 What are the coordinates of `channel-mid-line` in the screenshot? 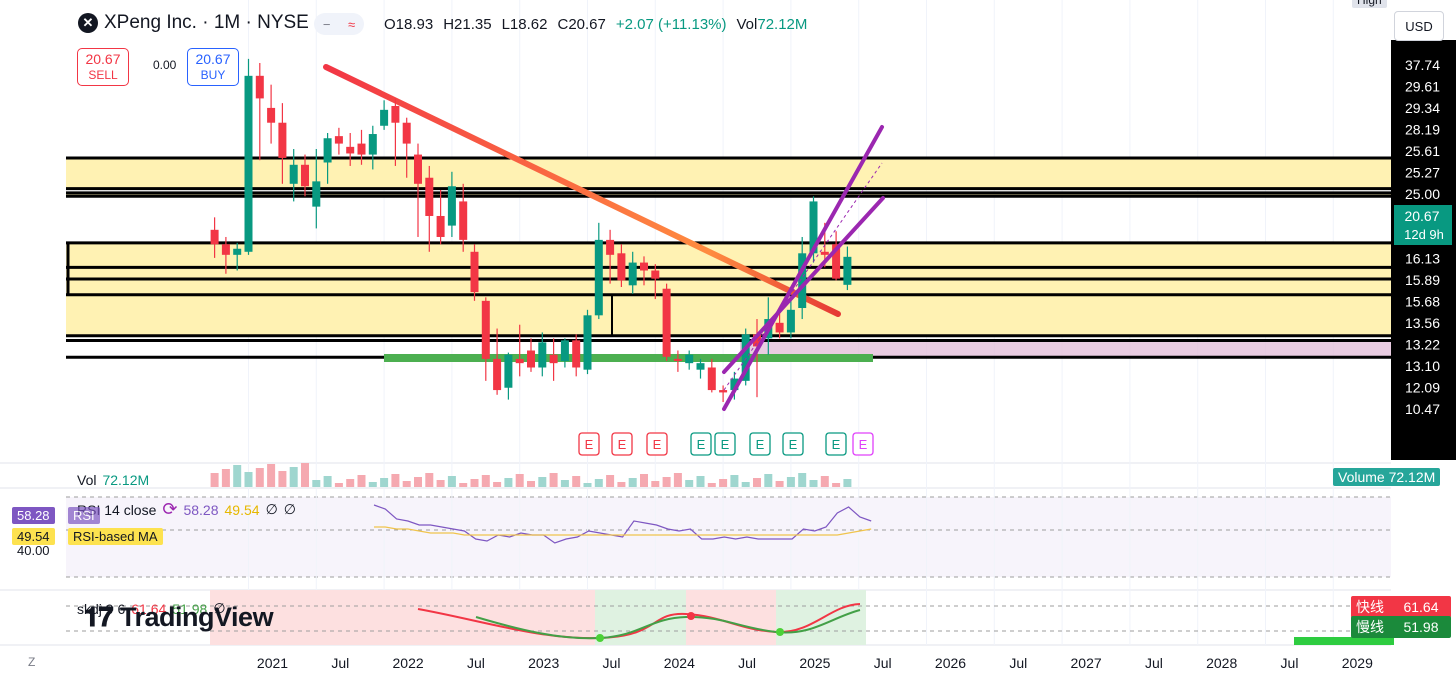 It's located at (803, 276).